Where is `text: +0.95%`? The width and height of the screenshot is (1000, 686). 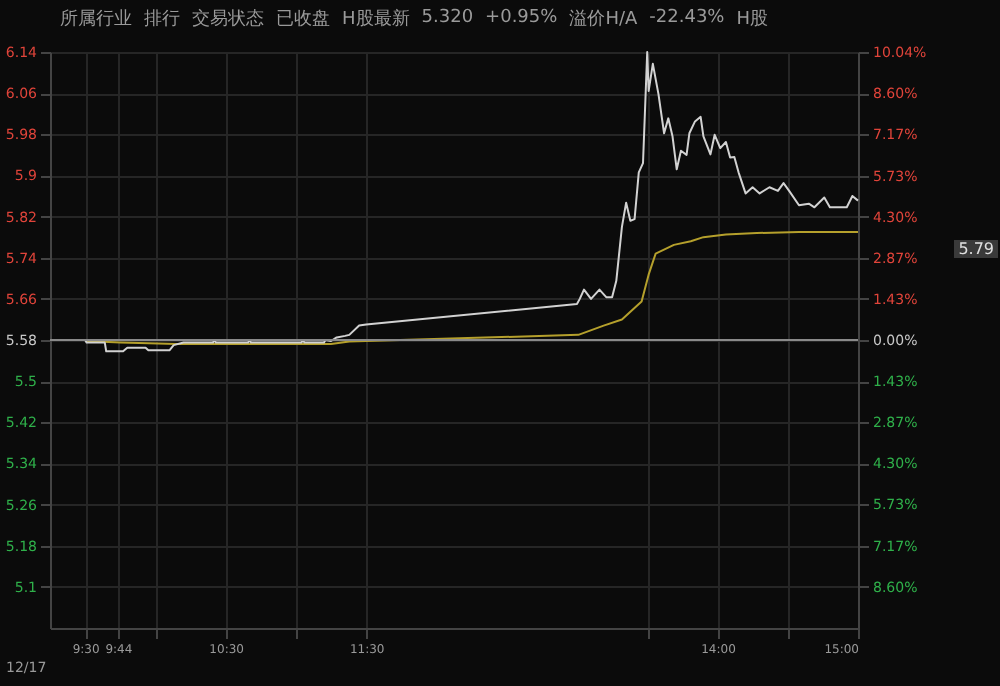 text: +0.95% is located at coordinates (521, 18).